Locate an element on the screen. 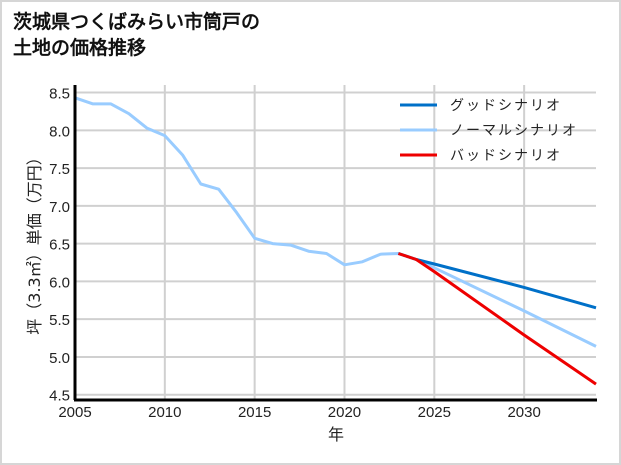 Image resolution: width=621 pixels, height=465 pixels. y-tick-labels: 4.5 5.0 5.5 6.0 6.5 7.0 7.5 8.0 8.5 is located at coordinates (59, 245).